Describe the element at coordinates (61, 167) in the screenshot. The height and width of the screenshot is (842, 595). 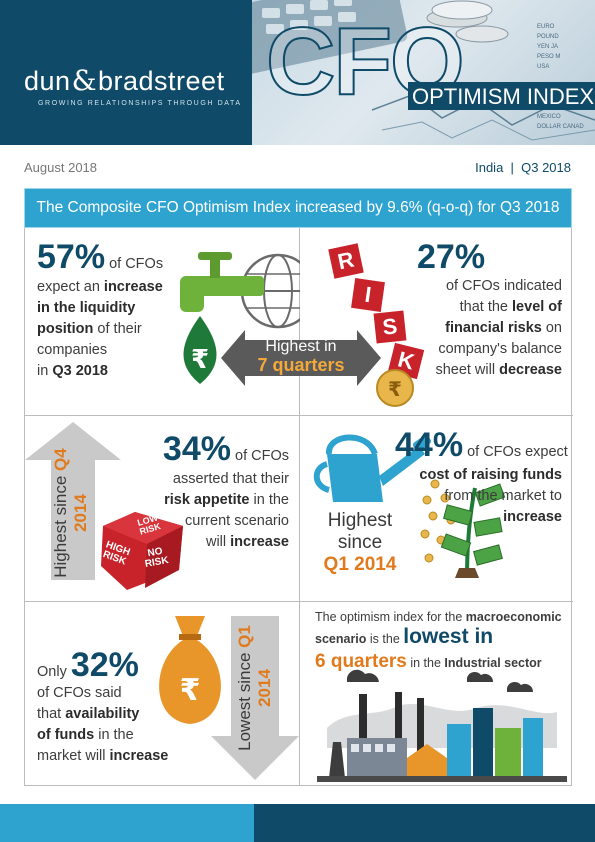
I see `report-date: August 2018` at that location.